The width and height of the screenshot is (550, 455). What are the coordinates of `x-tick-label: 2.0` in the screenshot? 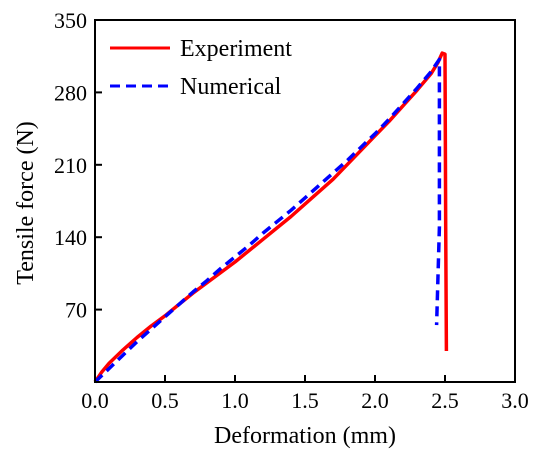 It's located at (375, 400).